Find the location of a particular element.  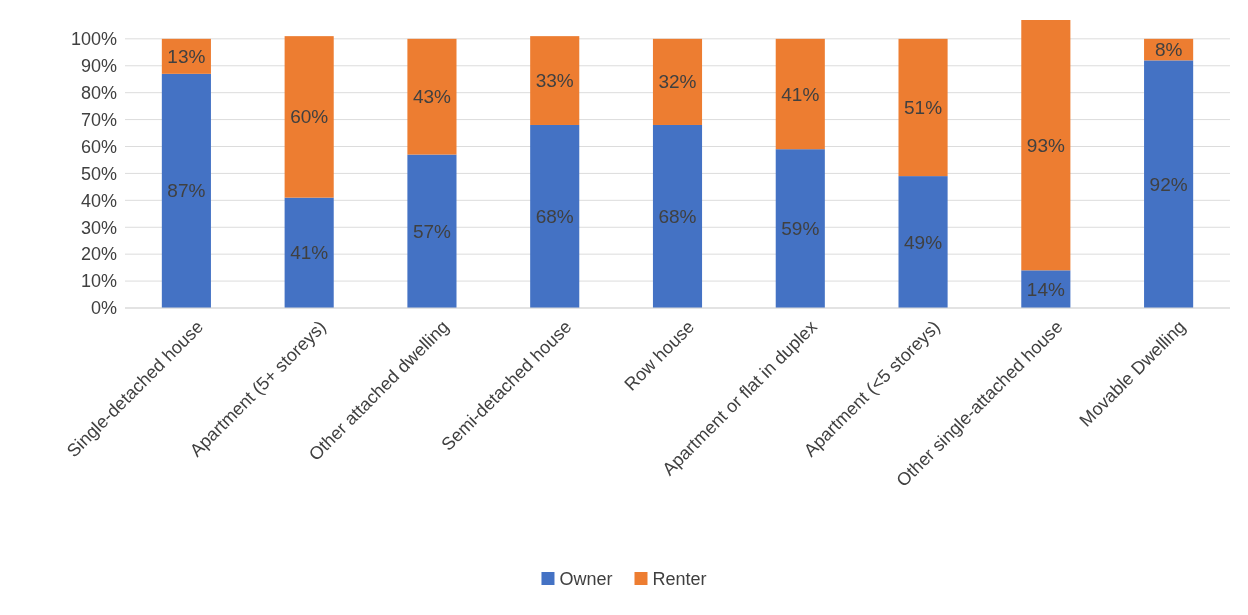

data-label: 49% is located at coordinates (923, 242).